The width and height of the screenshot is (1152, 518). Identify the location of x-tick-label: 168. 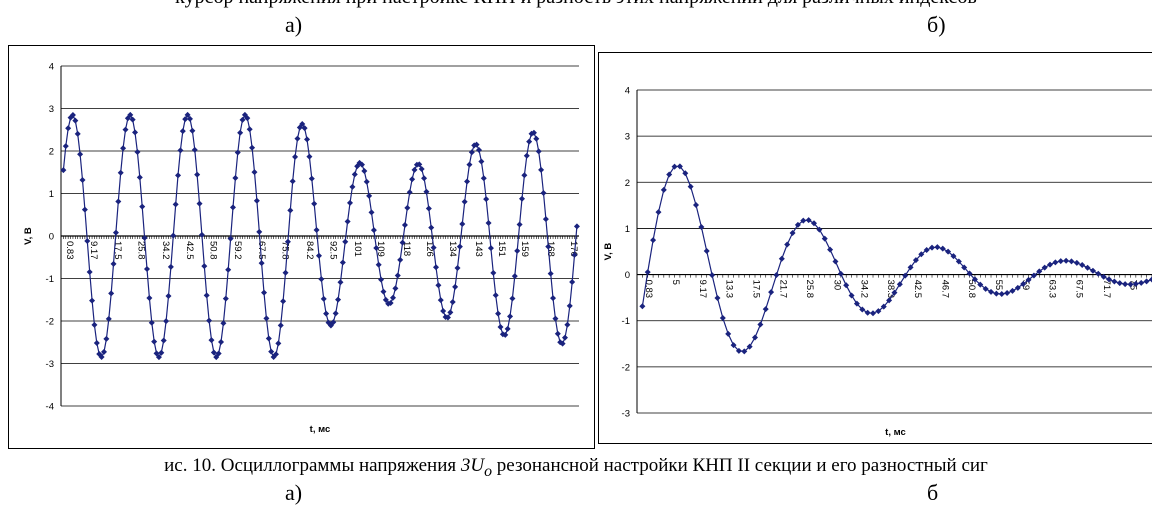
(550, 249).